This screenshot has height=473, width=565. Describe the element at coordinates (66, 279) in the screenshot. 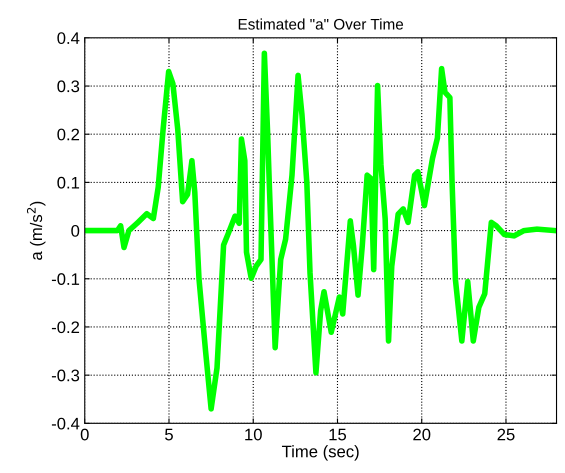

I see `y-tick-label: -0.1` at that location.